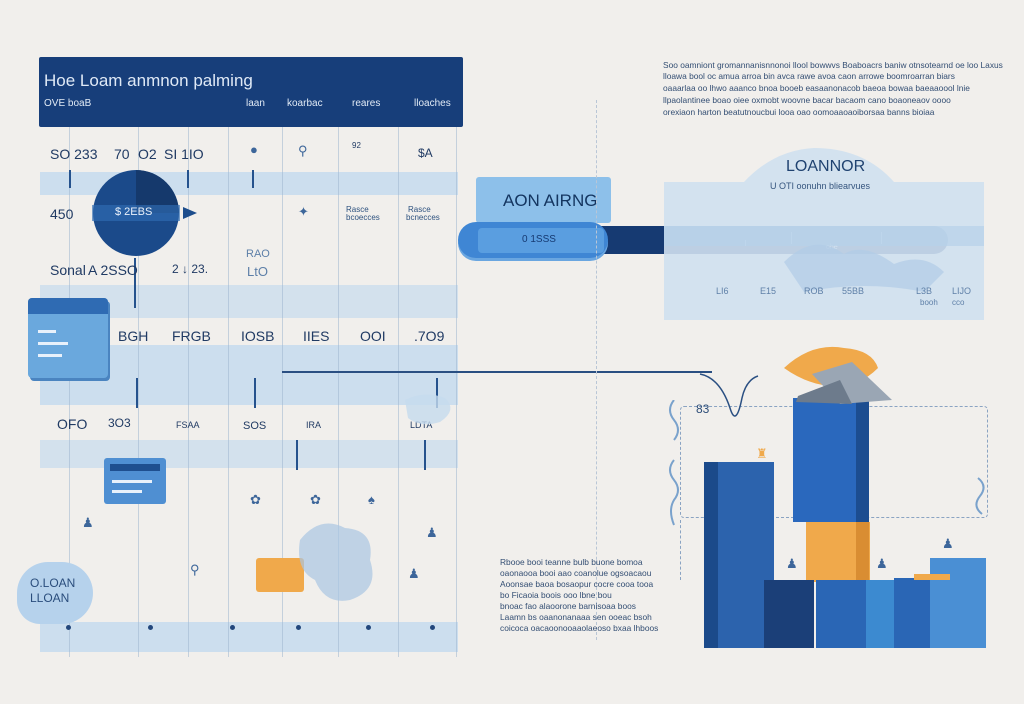 The width and height of the screenshot is (1024, 704). What do you see at coordinates (135, 283) in the screenshot?
I see `pie-stem` at bounding box center [135, 283].